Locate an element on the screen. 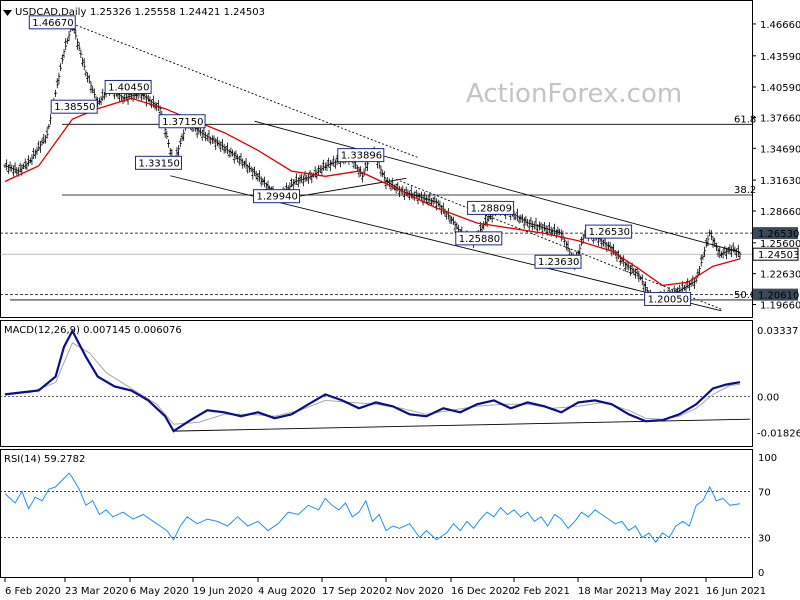  price-label: 1.33896 is located at coordinates (361, 155).